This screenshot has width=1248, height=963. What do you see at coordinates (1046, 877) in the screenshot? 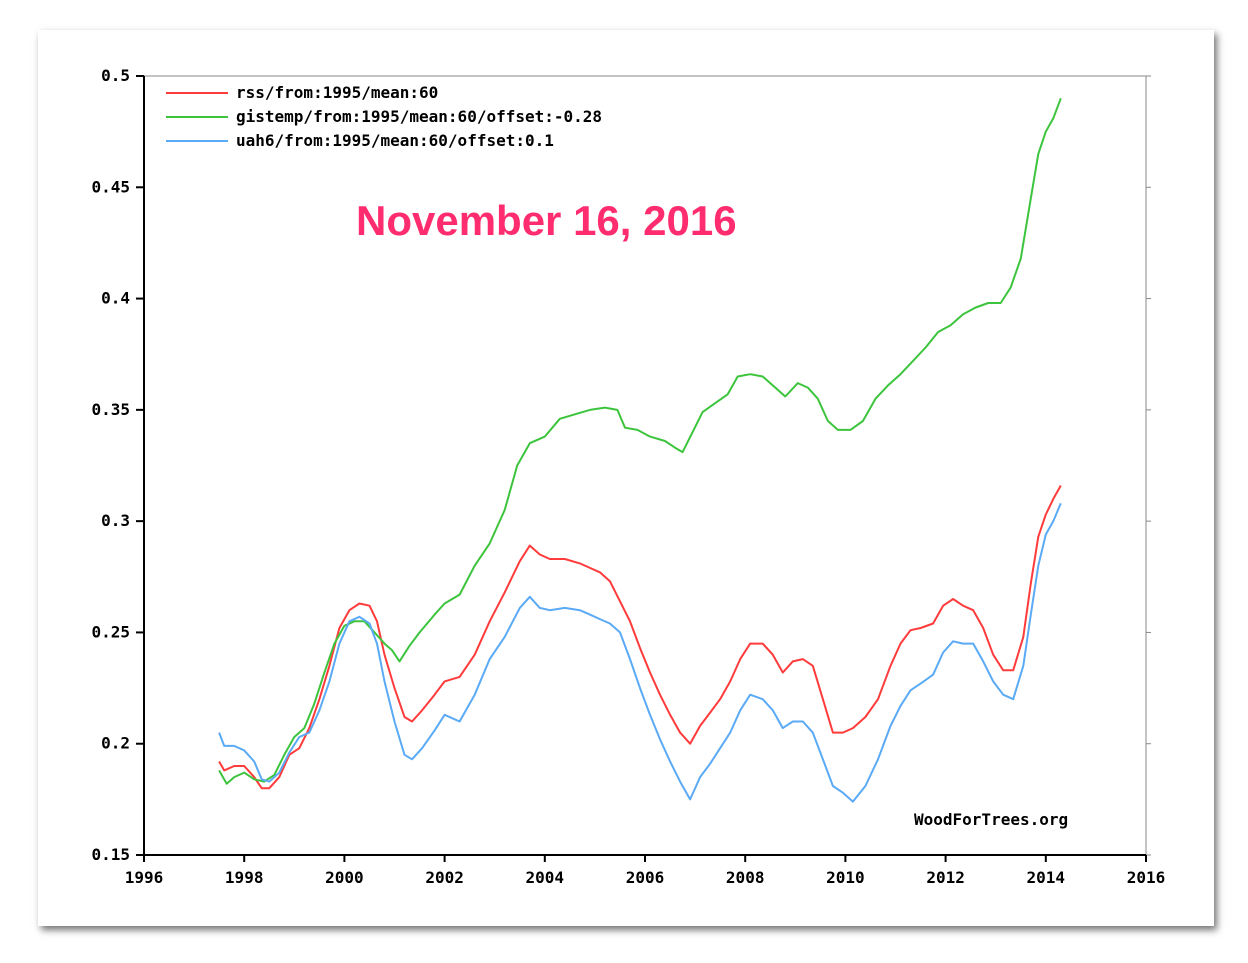
I see `x-tick-label: 2014` at bounding box center [1046, 877].